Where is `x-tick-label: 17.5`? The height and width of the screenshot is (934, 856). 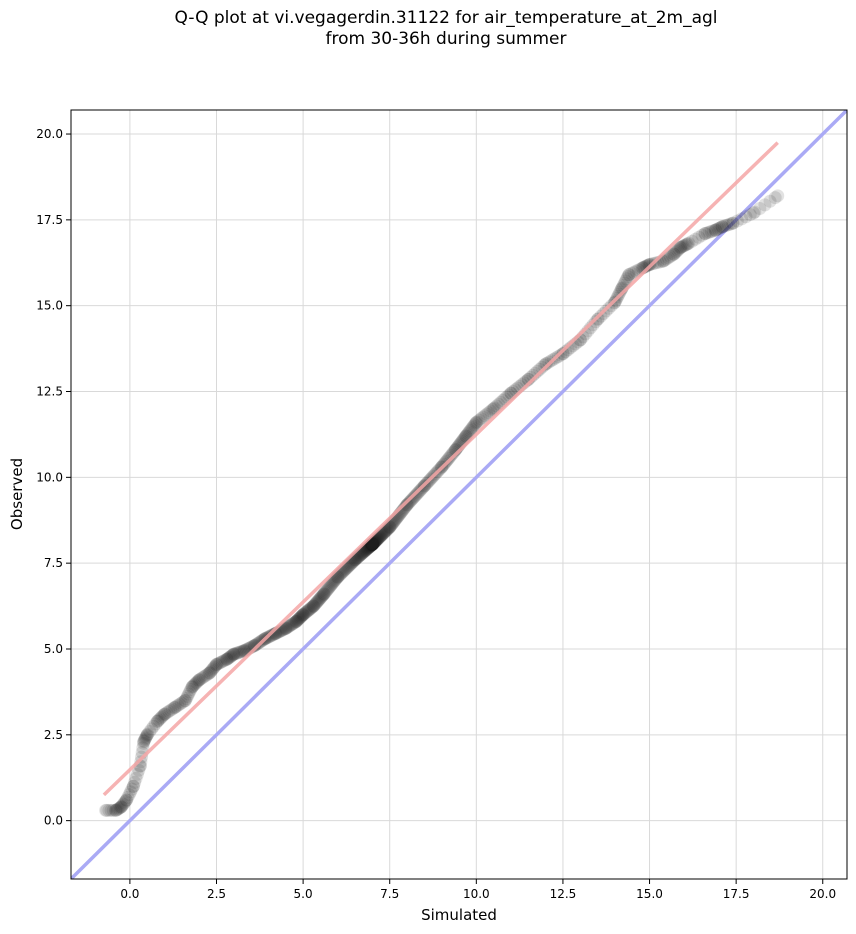
x-tick-label: 17.5 is located at coordinates (736, 894).